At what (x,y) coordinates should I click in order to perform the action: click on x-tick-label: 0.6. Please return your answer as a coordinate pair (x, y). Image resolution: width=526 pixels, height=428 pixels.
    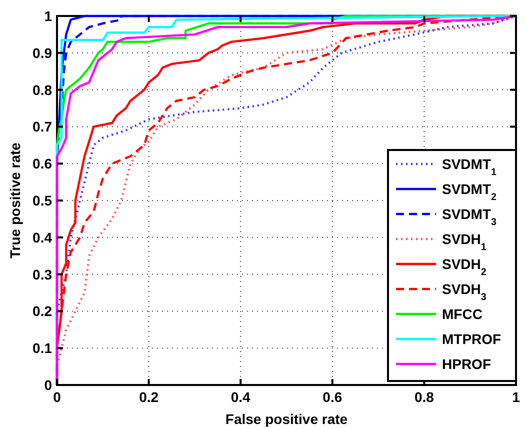
    Looking at the image, I should click on (332, 397).